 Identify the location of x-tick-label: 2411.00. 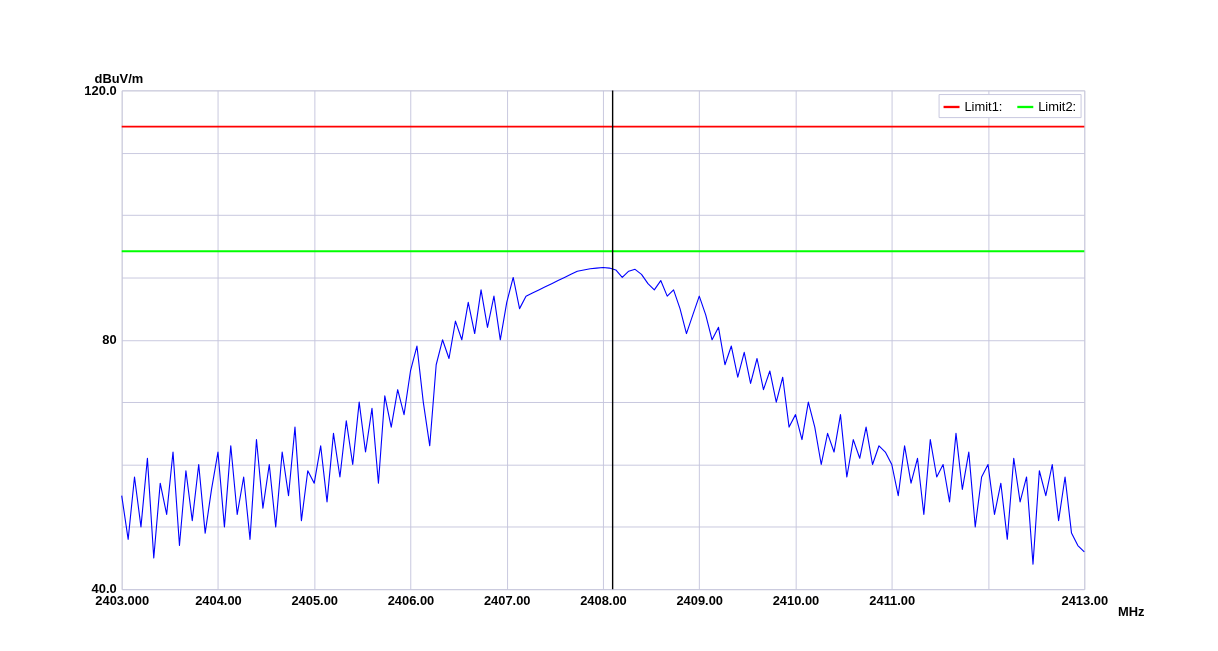
(892, 601).